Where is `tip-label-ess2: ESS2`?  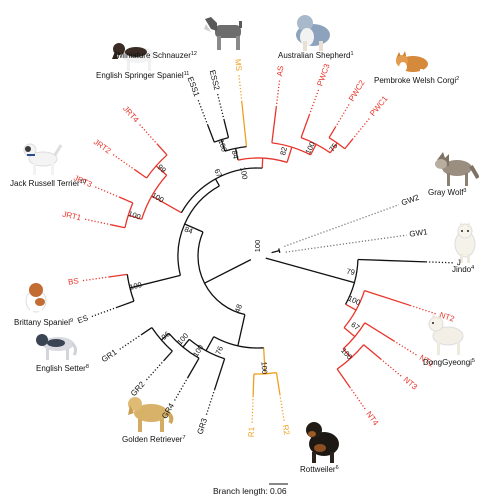
tip-label-ess2: ESS2 is located at coordinates (215, 80).